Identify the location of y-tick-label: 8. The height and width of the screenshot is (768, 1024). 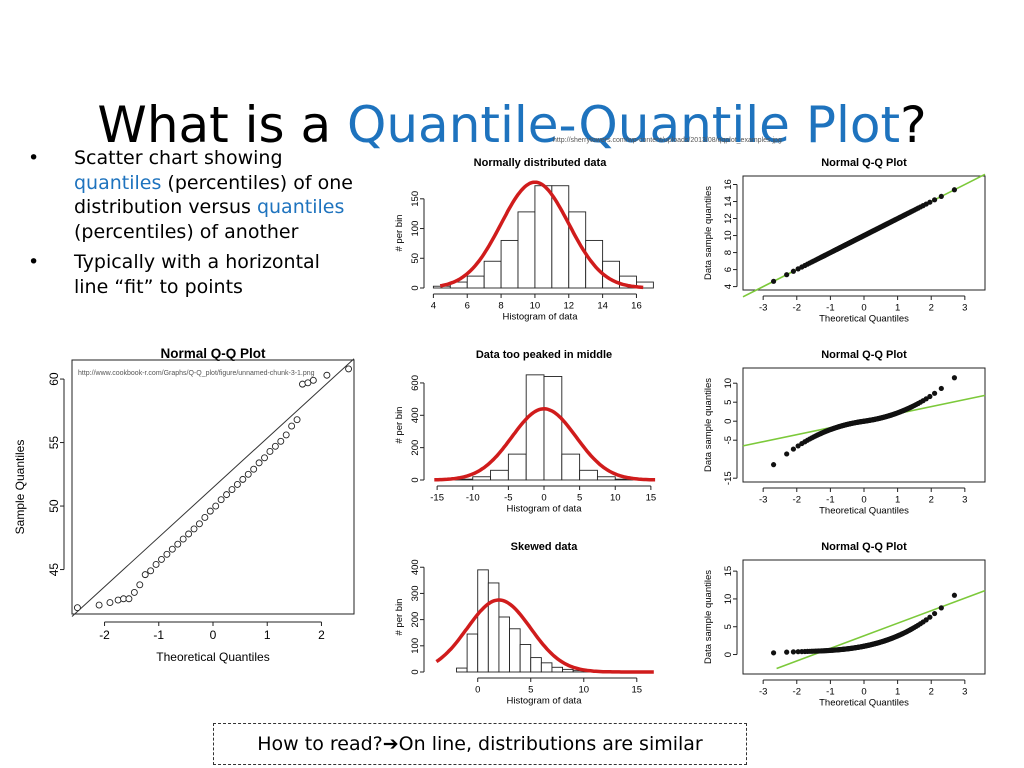
(728, 252).